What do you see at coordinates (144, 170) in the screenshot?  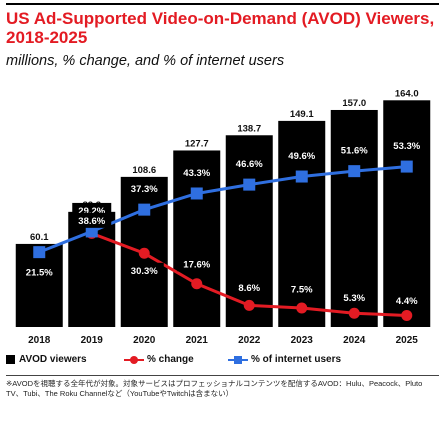 I see `bar-value-label: 108.6` at bounding box center [144, 170].